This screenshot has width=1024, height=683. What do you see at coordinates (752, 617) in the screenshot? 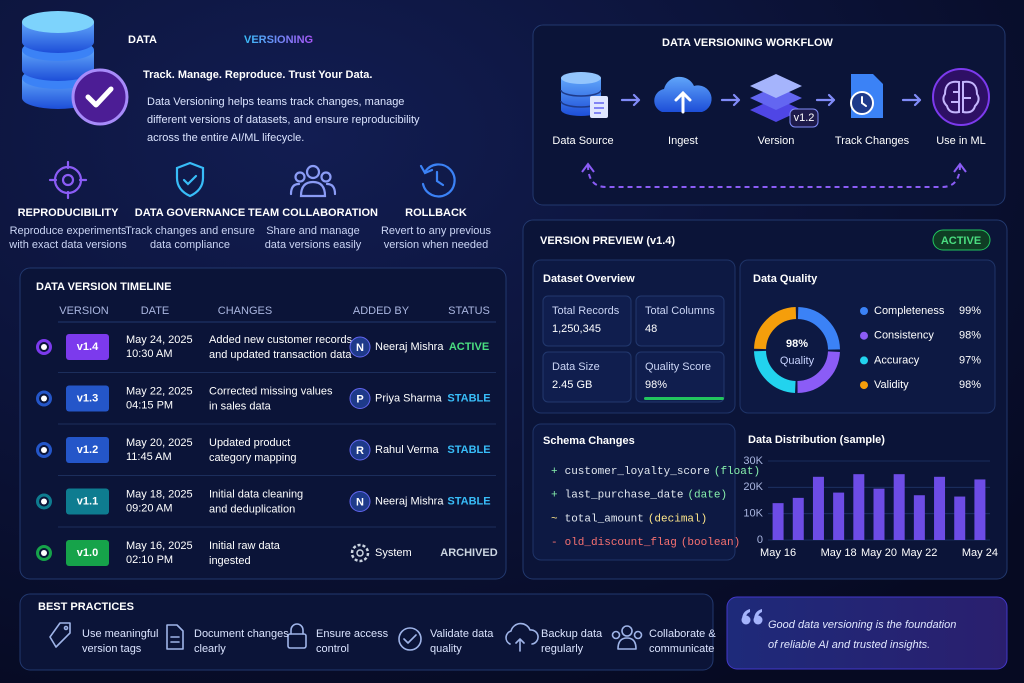
I see `quote-mark` at bounding box center [752, 617].